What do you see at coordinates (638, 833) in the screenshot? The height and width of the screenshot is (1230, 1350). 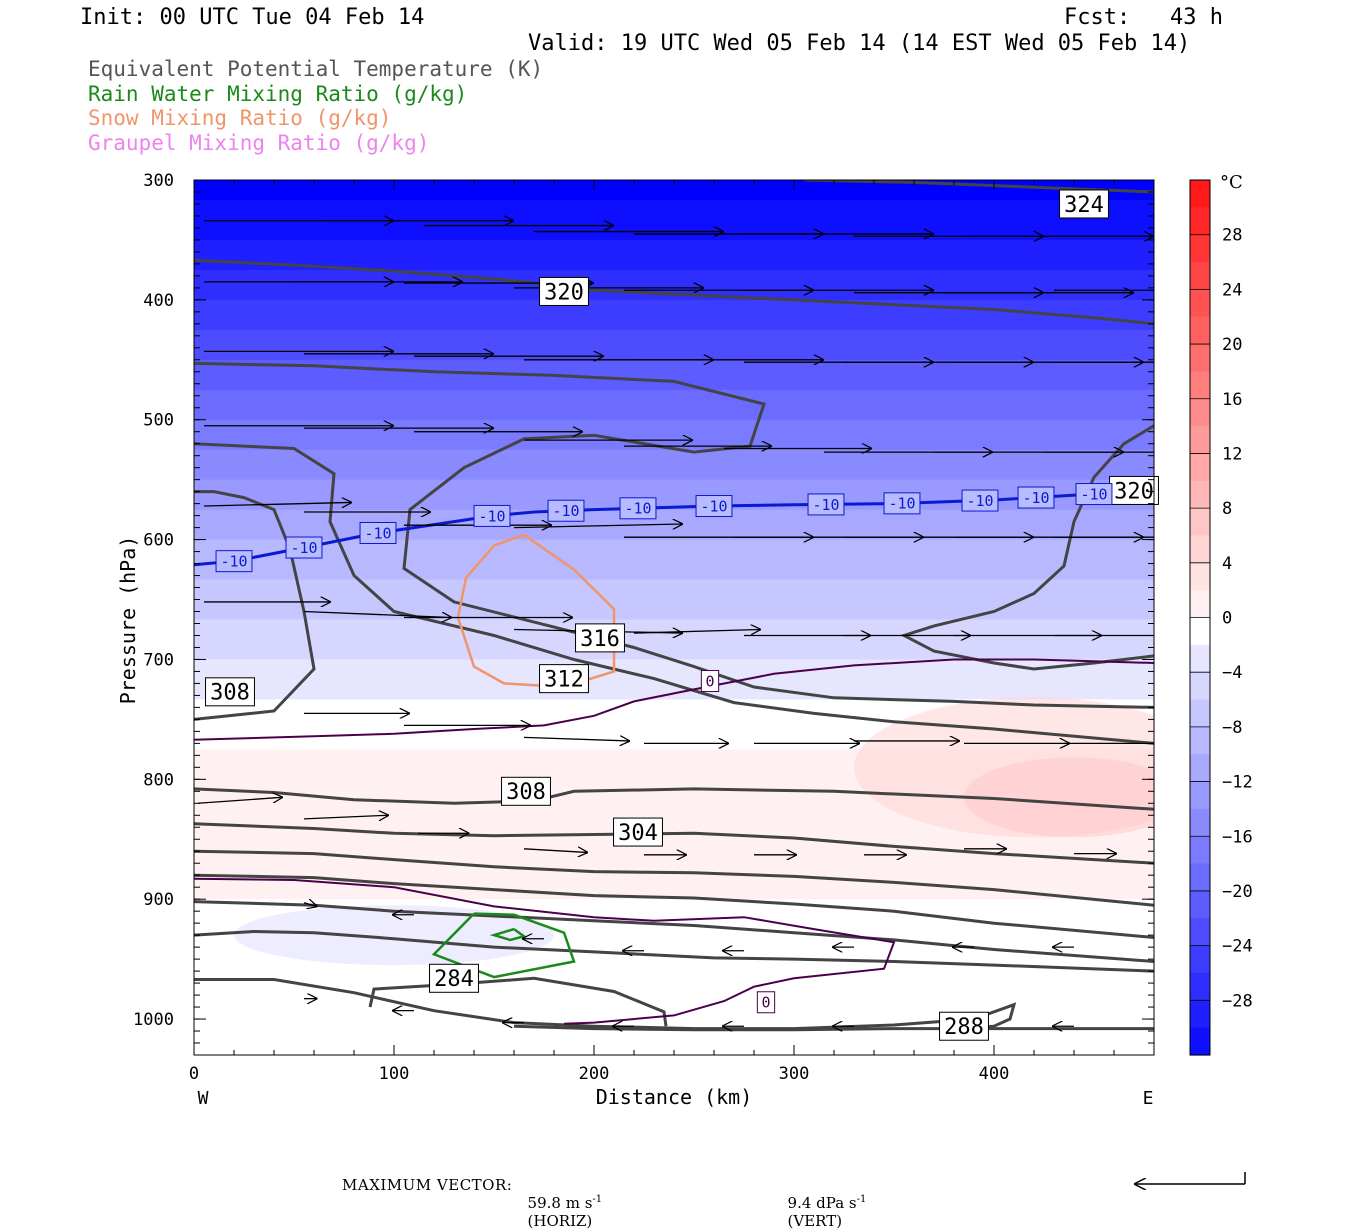 I see `theta-e-label: 304` at bounding box center [638, 833].